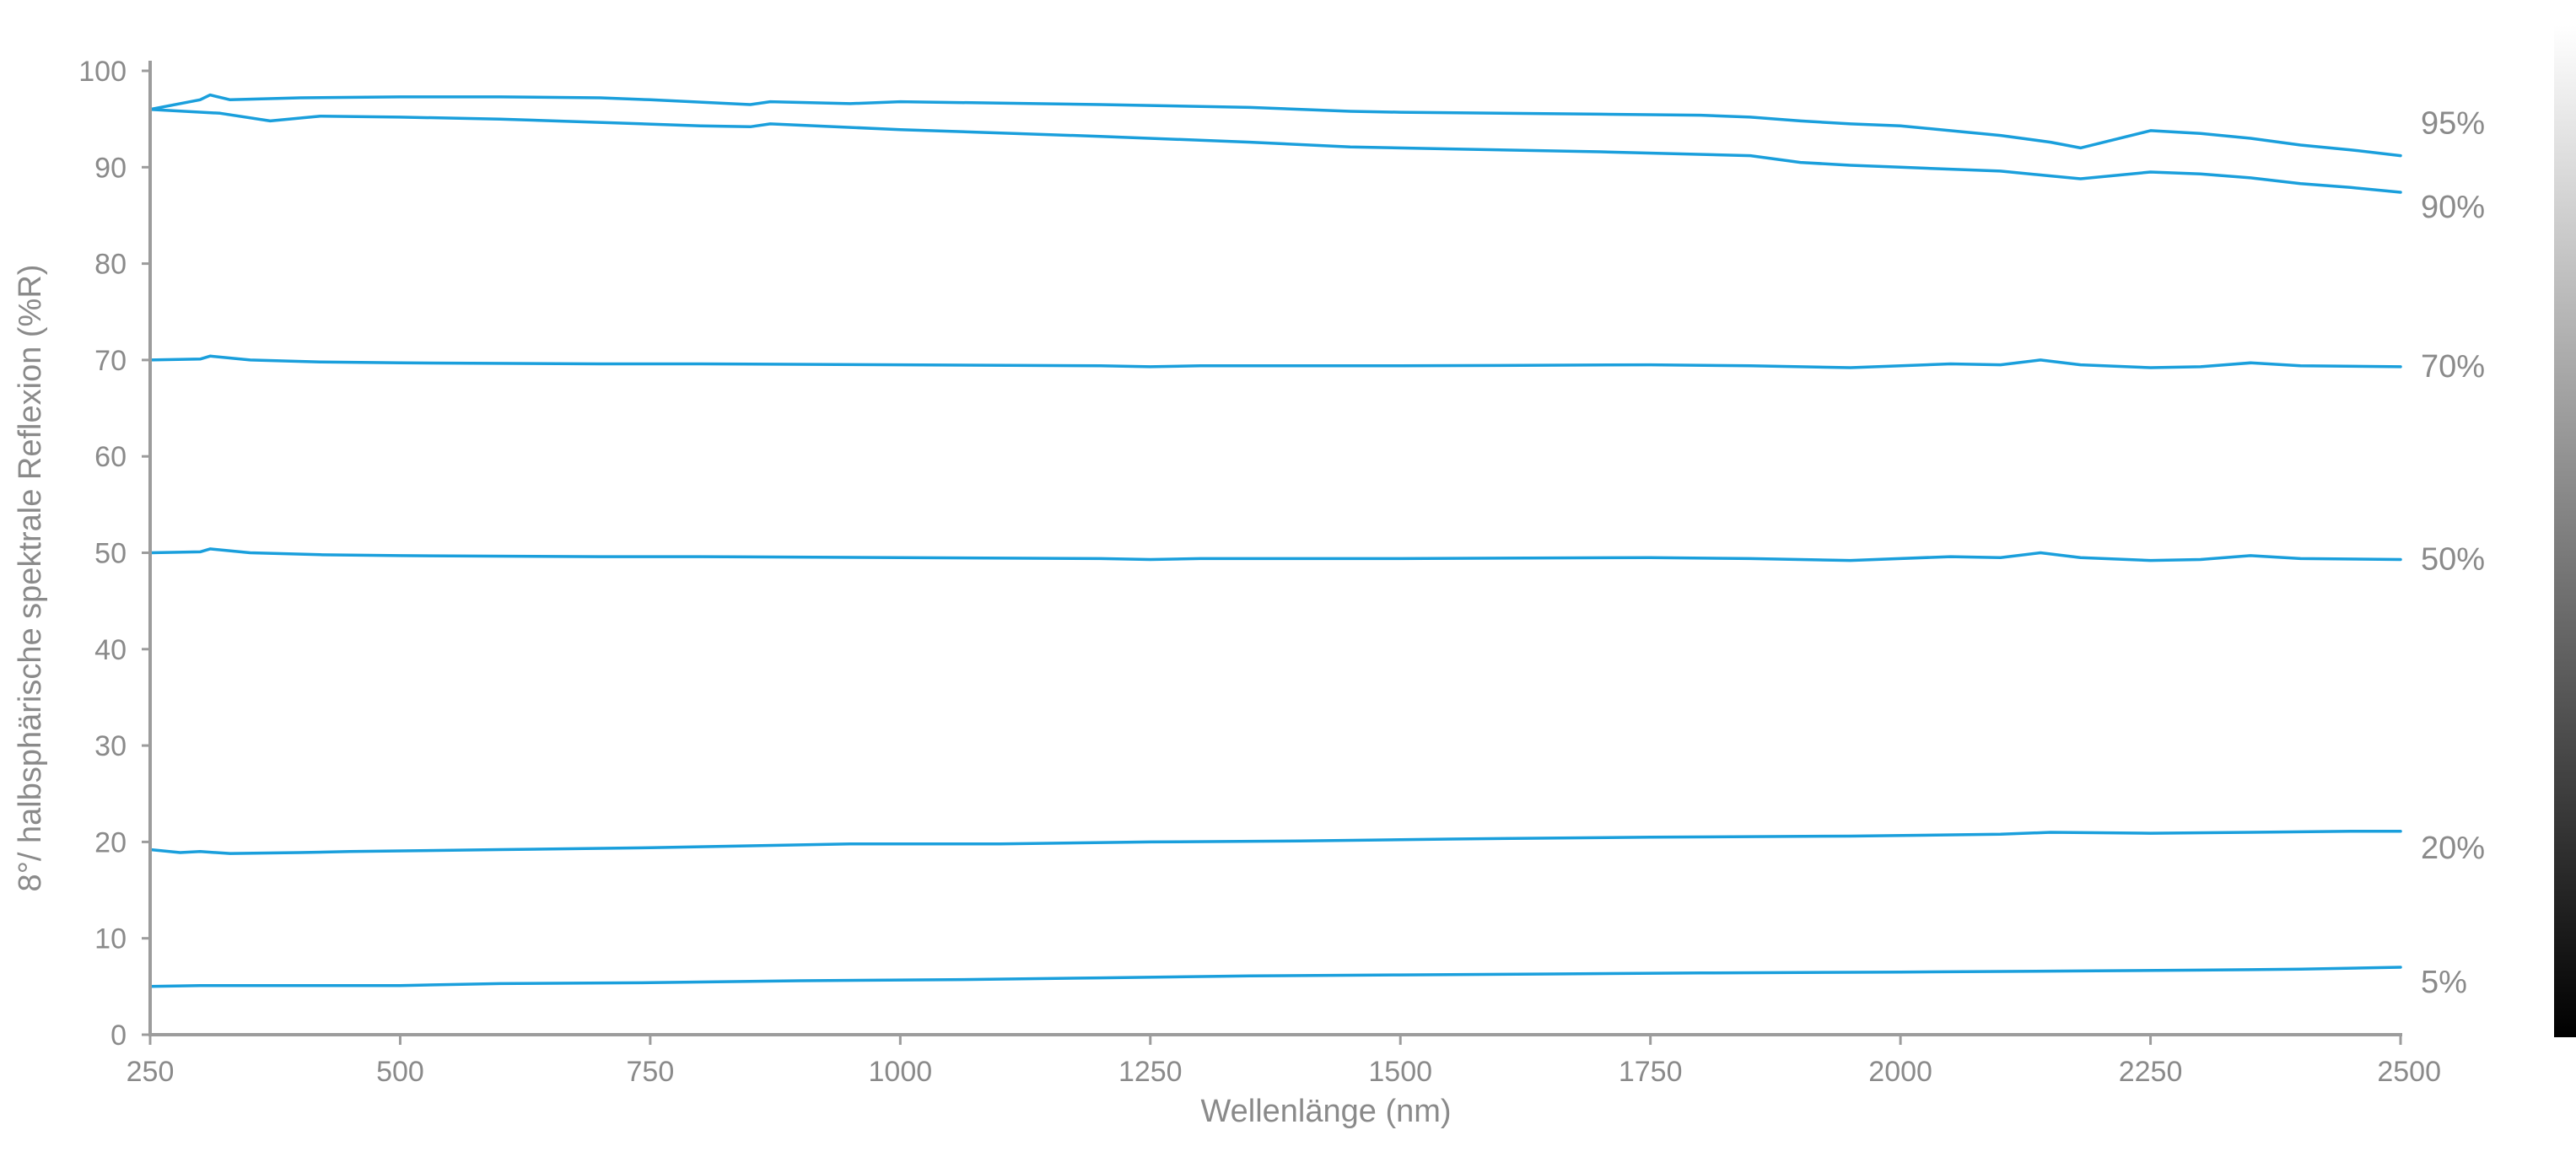 The width and height of the screenshot is (2576, 1173). I want to click on x-tick-label: 1500, so click(1400, 1072).